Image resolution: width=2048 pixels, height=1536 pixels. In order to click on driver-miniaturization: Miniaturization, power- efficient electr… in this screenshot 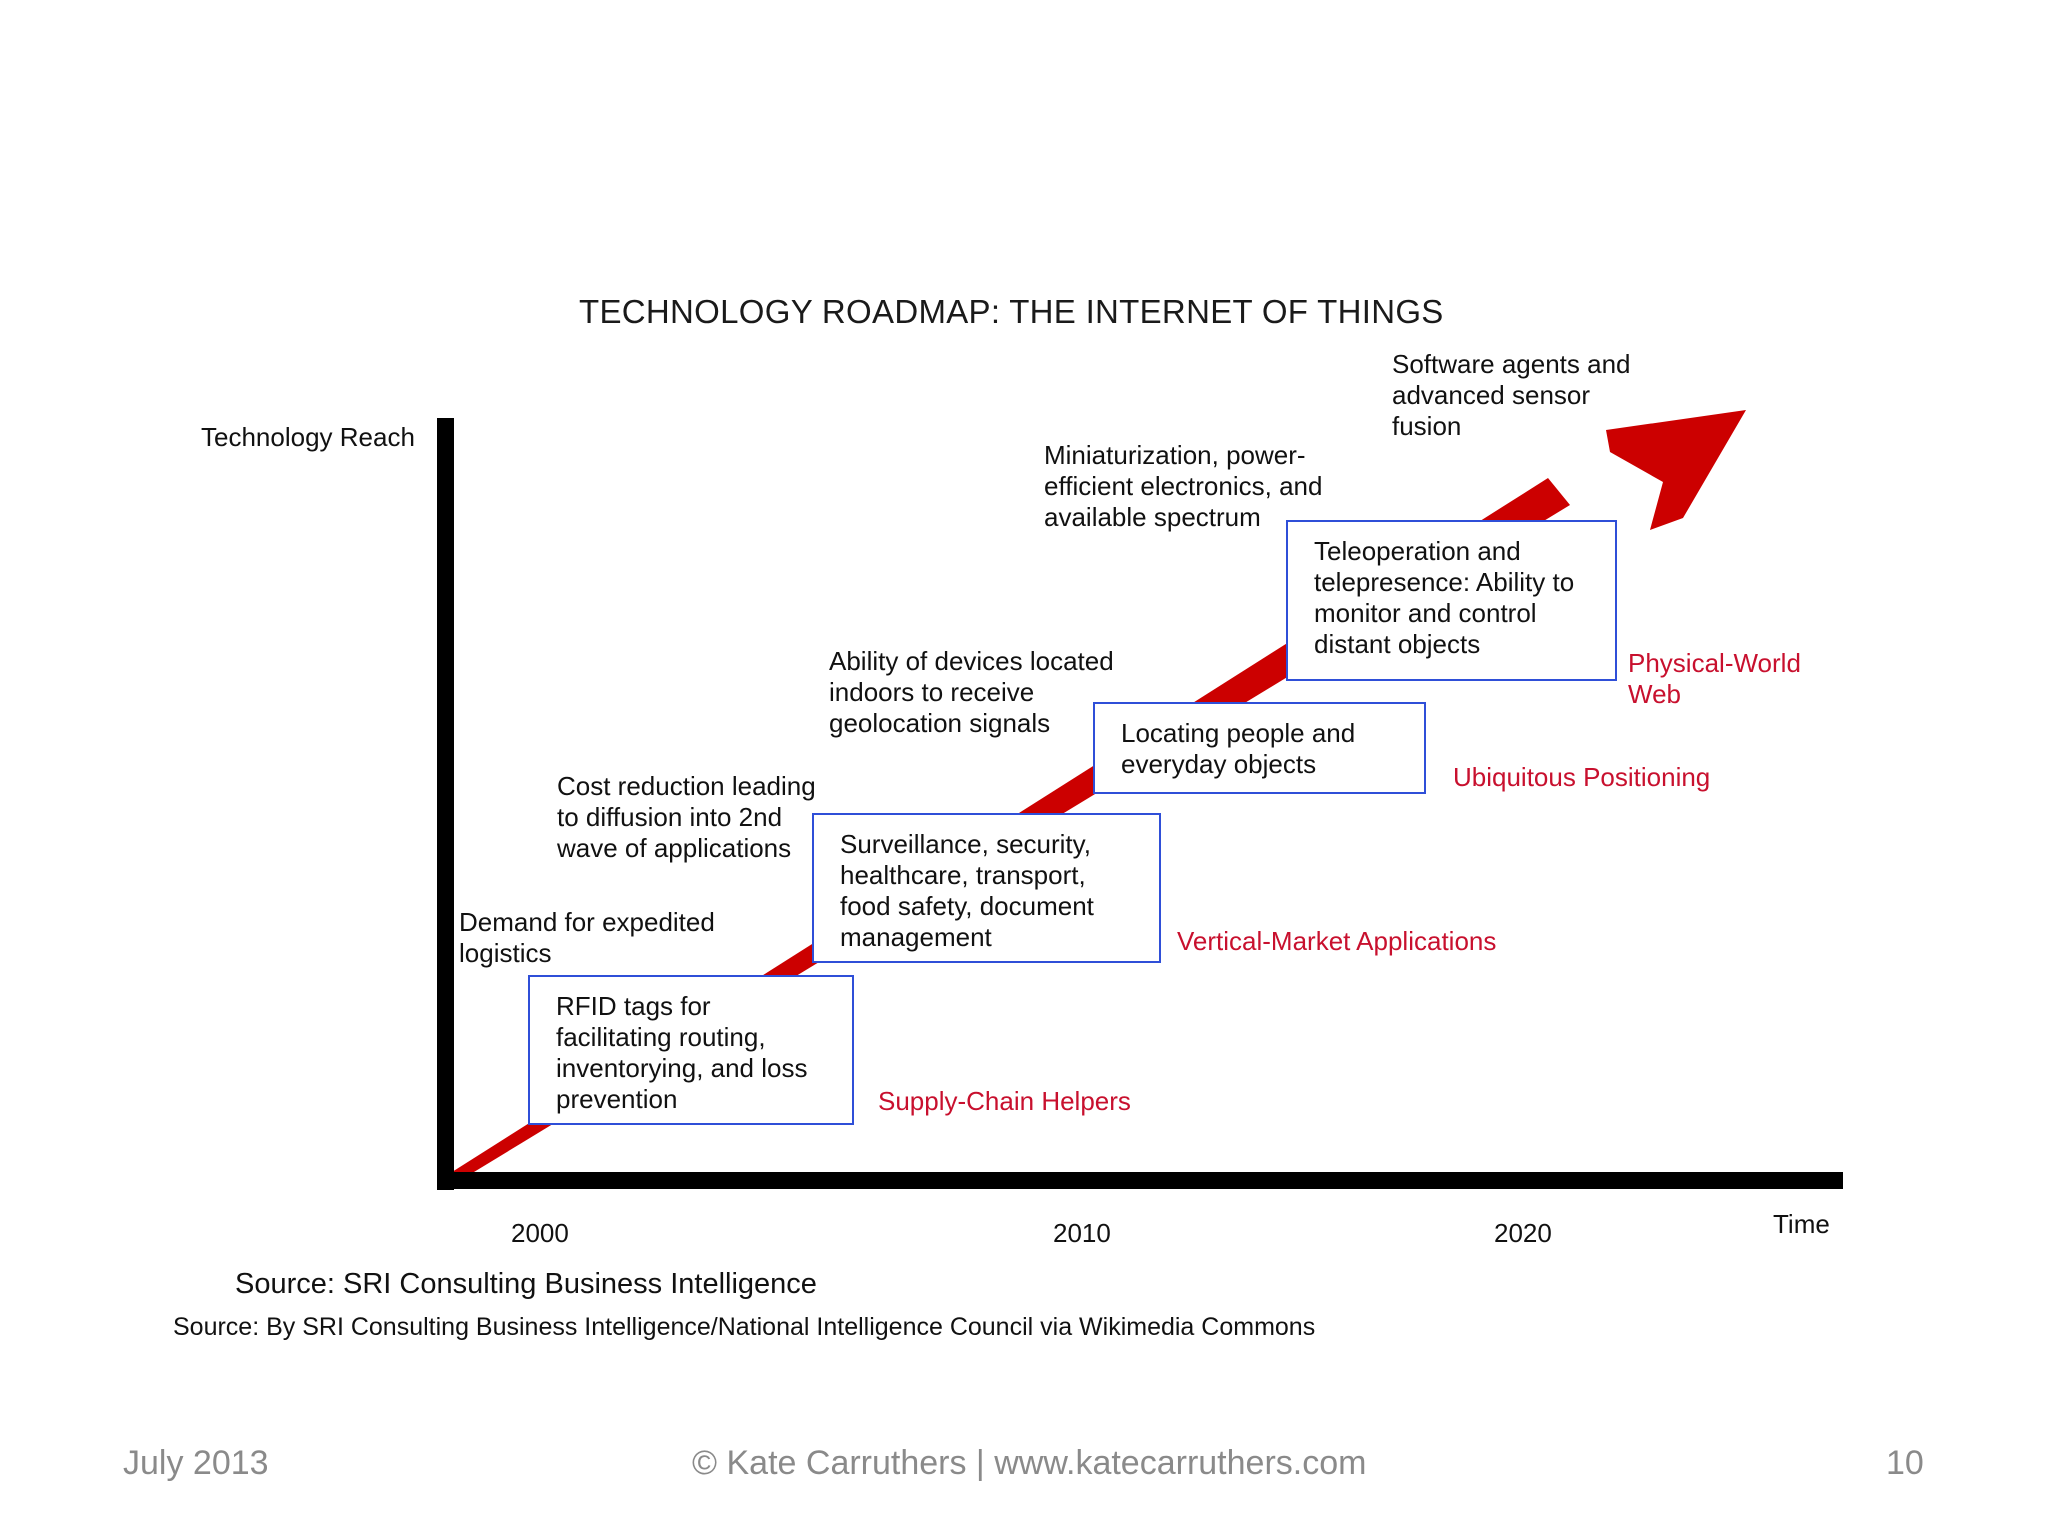, I will do `click(1183, 486)`.